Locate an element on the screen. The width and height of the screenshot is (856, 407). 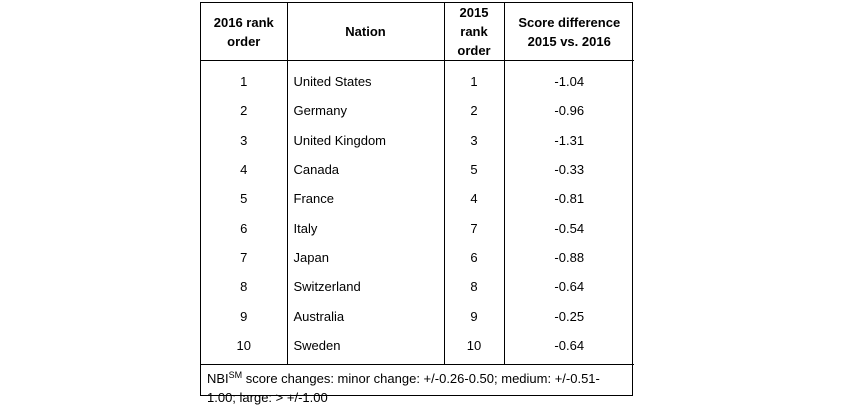
cell-2015-rank: 4 is located at coordinates (474, 199).